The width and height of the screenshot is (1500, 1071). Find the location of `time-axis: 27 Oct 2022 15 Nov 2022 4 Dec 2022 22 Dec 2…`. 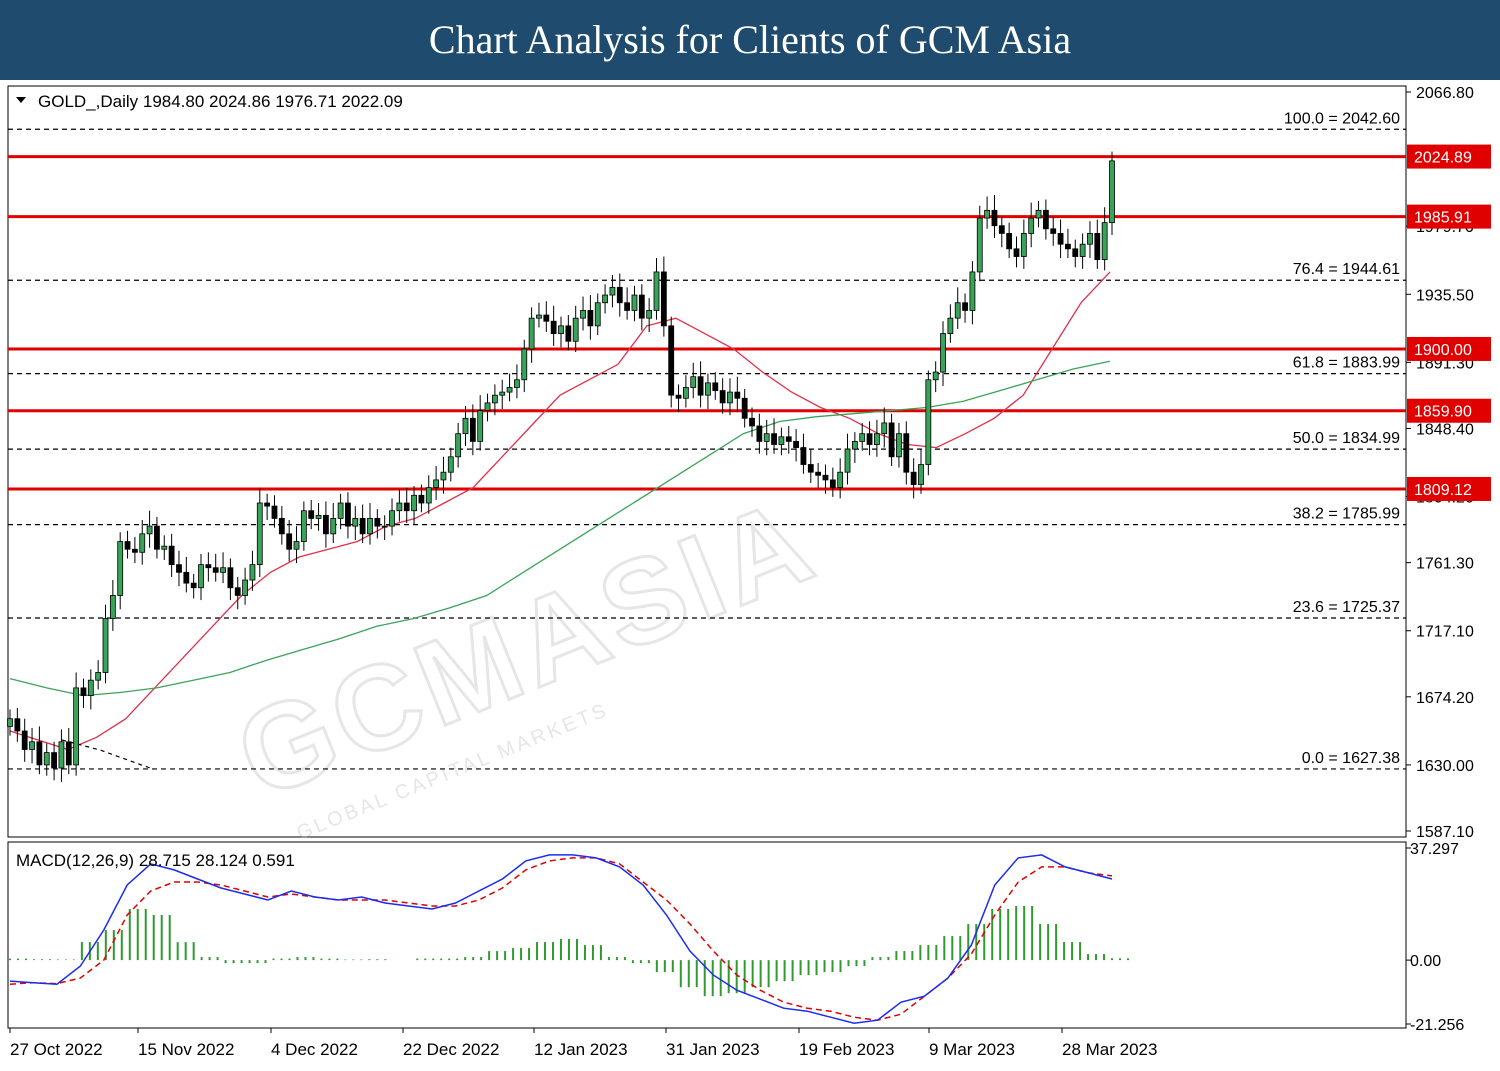

time-axis: 27 Oct 2022 15 Nov 2022 4 Dec 2022 22 Dec 2… is located at coordinates (583, 1043).